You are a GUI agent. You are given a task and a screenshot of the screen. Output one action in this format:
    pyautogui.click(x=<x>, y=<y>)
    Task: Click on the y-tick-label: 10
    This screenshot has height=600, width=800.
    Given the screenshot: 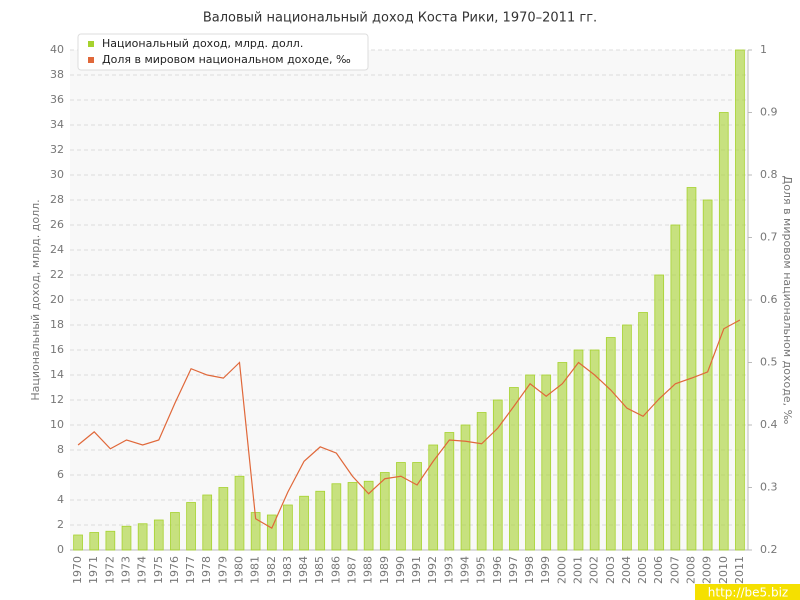 What is the action you would take?
    pyautogui.click(x=57, y=424)
    